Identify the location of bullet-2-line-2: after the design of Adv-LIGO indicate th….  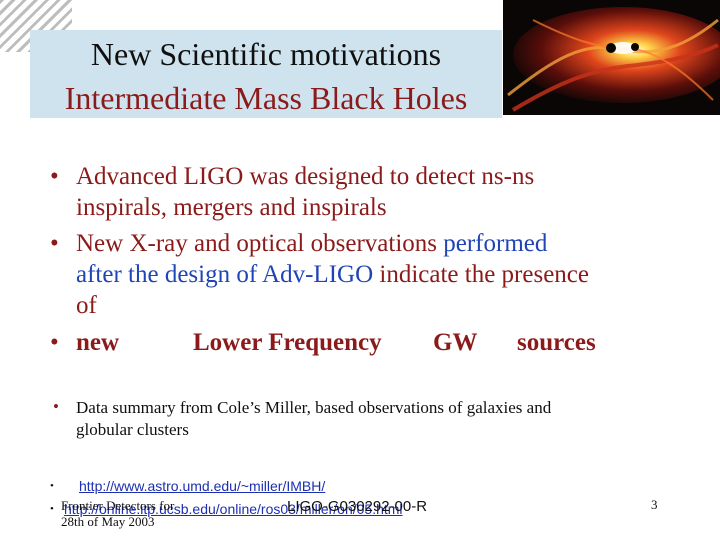
(332, 274).